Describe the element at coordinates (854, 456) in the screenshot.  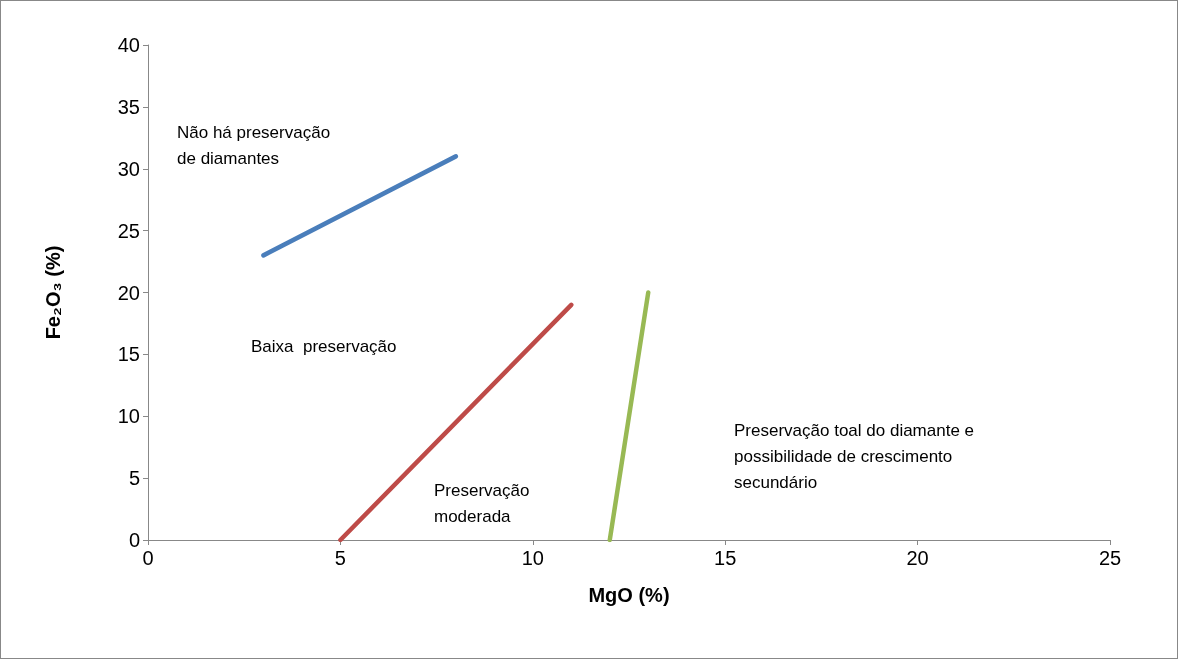
I see `annotation: Preservação toal do diamante e possibilidade de crescimento secundário` at that location.